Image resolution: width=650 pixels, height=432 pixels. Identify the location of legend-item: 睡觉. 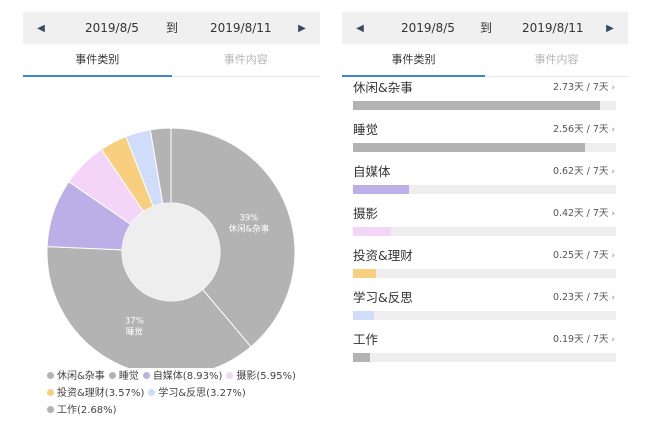
(123, 376).